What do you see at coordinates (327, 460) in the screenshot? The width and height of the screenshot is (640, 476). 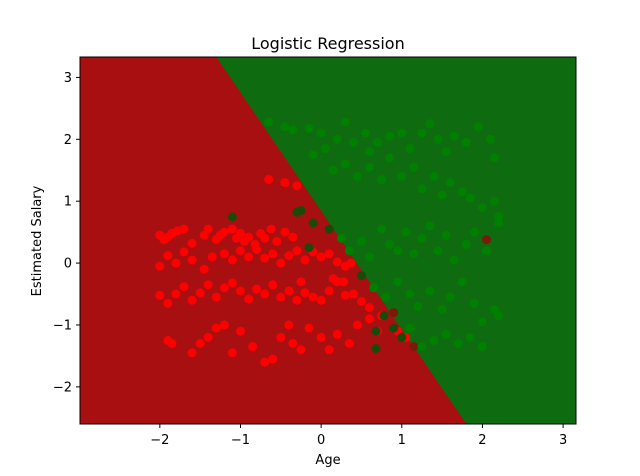 I see `x-axis-label: Age` at bounding box center [327, 460].